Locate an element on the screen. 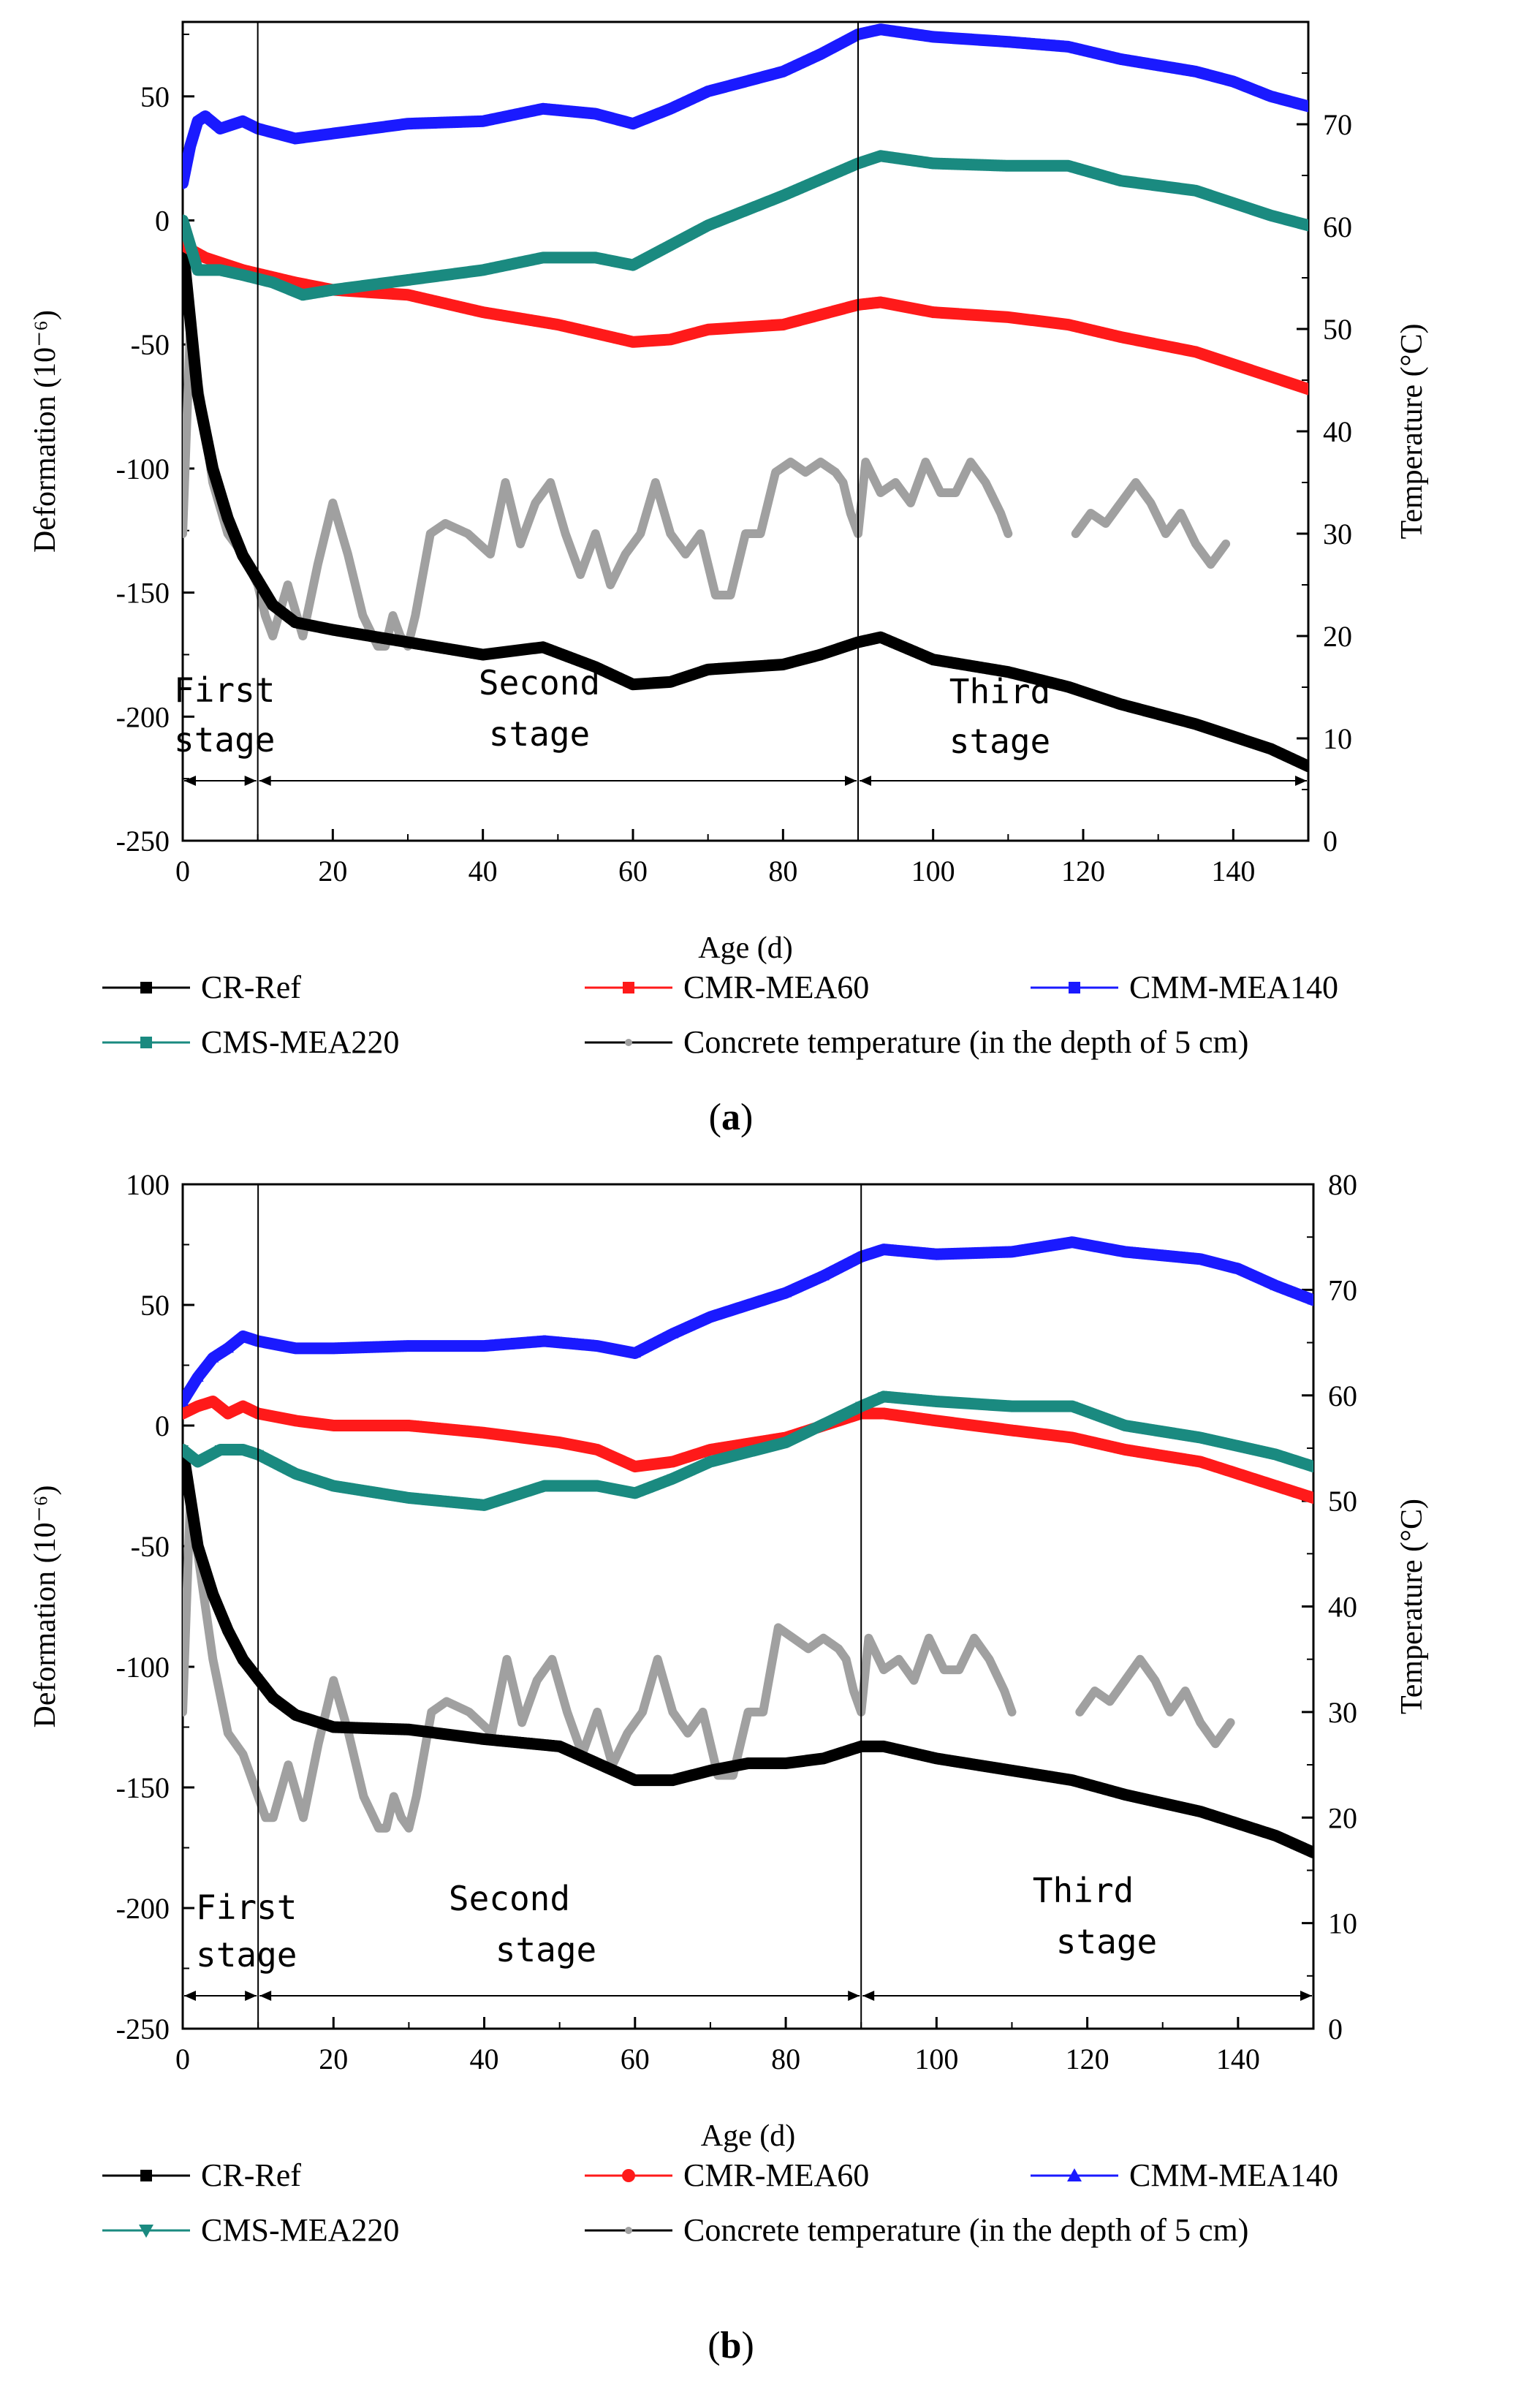 The height and width of the screenshot is (2392, 1540). y2-tick-label: 30 is located at coordinates (1342, 1712).